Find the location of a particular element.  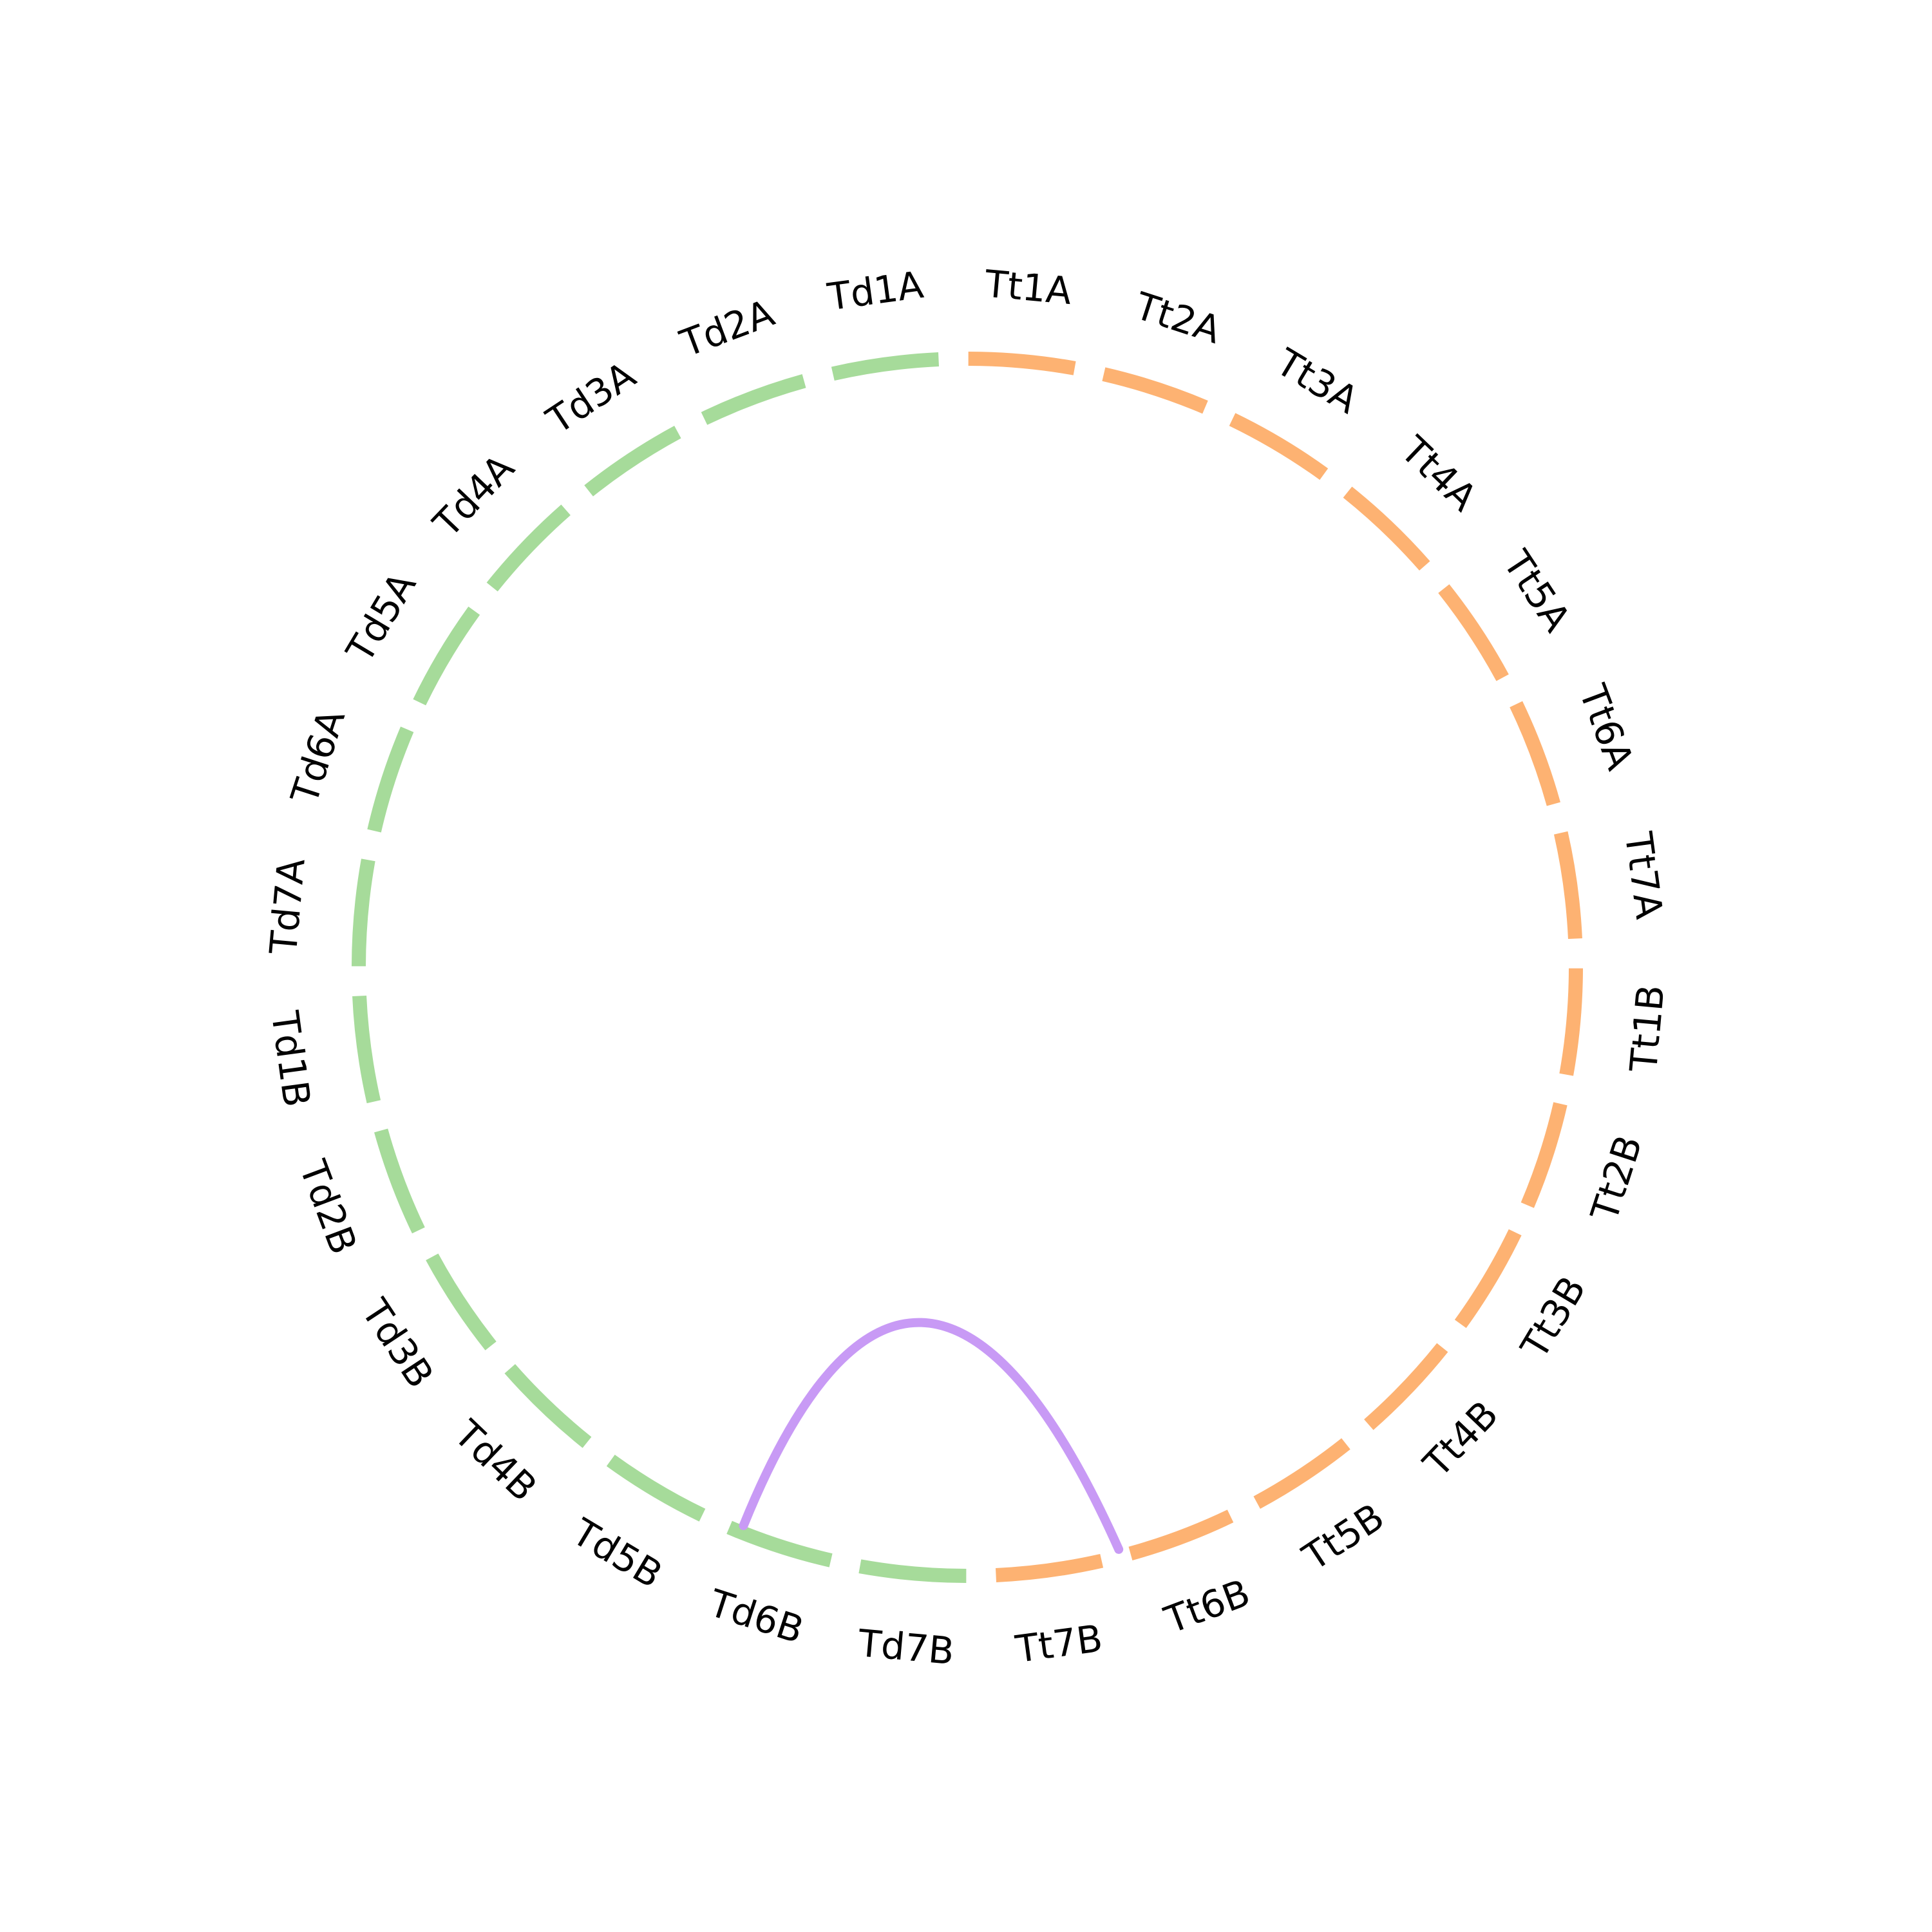

label-Td3A: Td3A is located at coordinates (590, 398).